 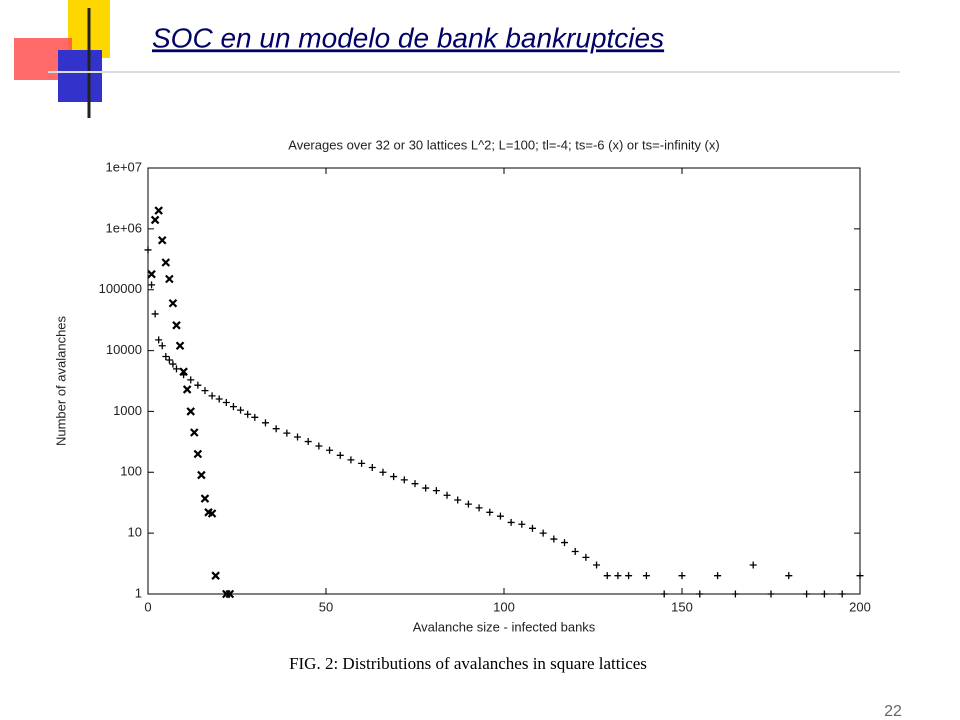 What do you see at coordinates (80, 76) in the screenshot?
I see `deco-blue` at bounding box center [80, 76].